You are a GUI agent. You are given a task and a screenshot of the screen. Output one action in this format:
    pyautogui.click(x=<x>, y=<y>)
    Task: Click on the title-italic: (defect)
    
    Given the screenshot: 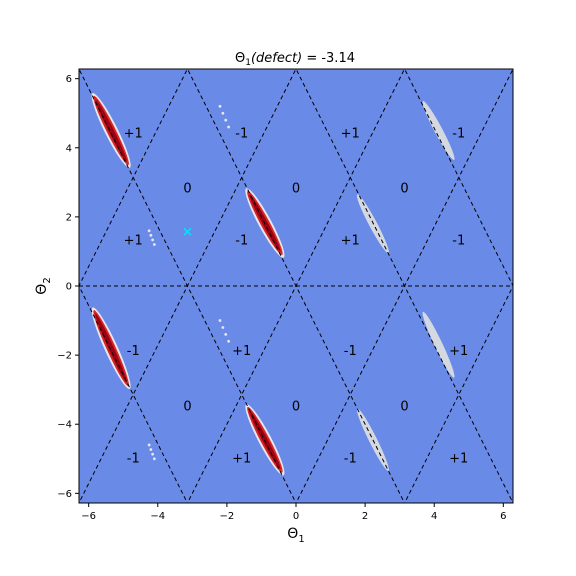 What is the action you would take?
    pyautogui.click(x=276, y=58)
    